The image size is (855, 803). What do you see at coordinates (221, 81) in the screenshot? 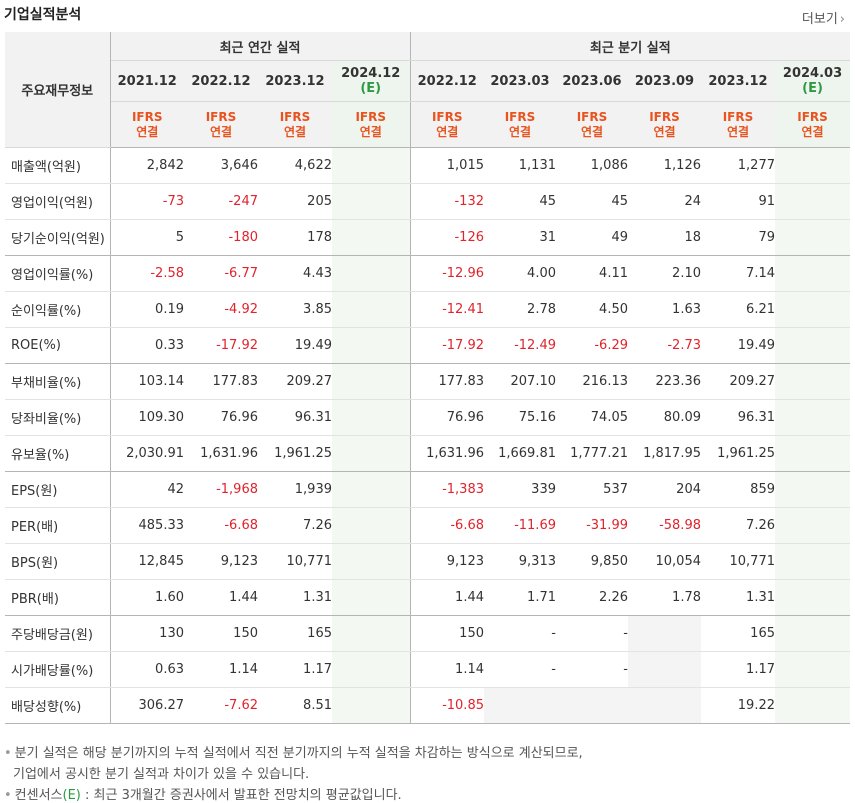
I see `period-label: 2022.12` at bounding box center [221, 81].